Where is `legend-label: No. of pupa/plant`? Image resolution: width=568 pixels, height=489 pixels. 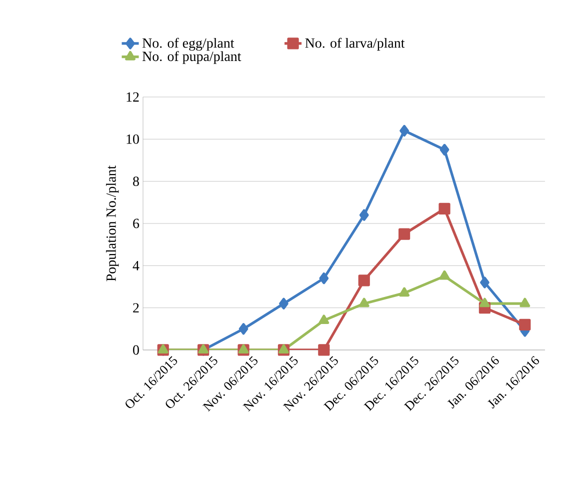 legend-label: No. of pupa/plant is located at coordinates (192, 57).